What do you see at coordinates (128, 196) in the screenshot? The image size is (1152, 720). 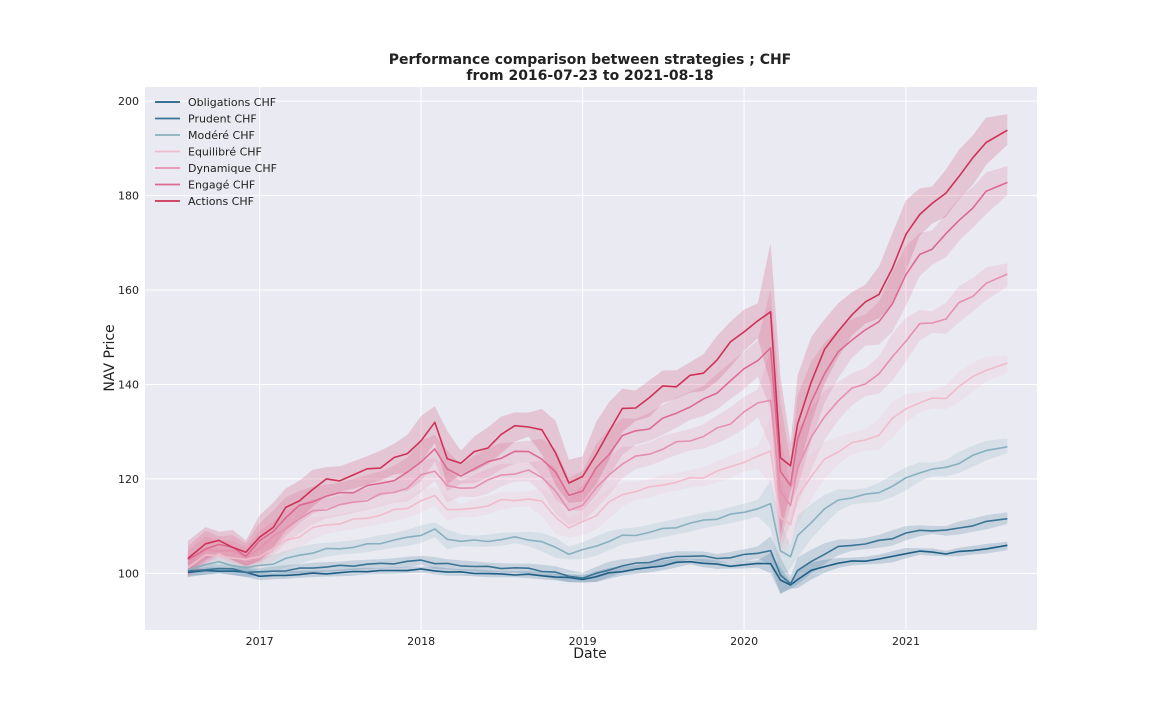 I see `y-tick-label: 180` at bounding box center [128, 196].